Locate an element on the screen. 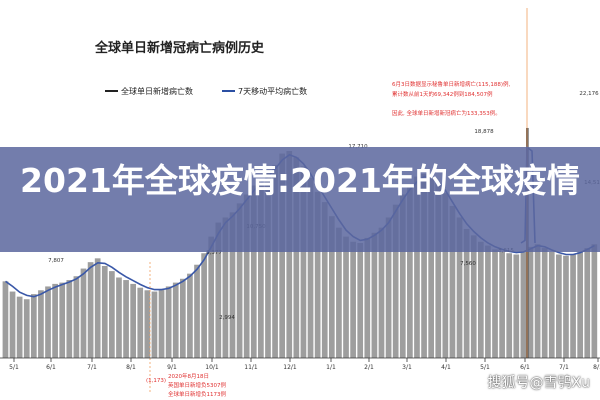 This screenshot has height=400, width=600. x-tick-label: 6/1 is located at coordinates (525, 367).